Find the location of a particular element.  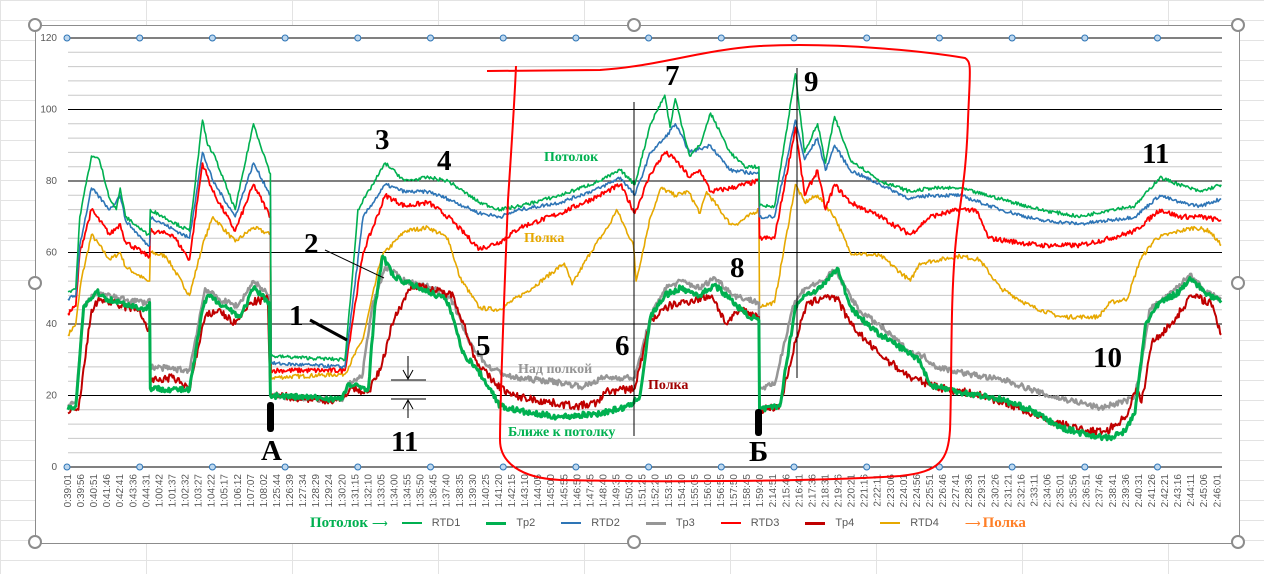

x-tick-label: 1:48:40 is located at coordinates (603, 491).